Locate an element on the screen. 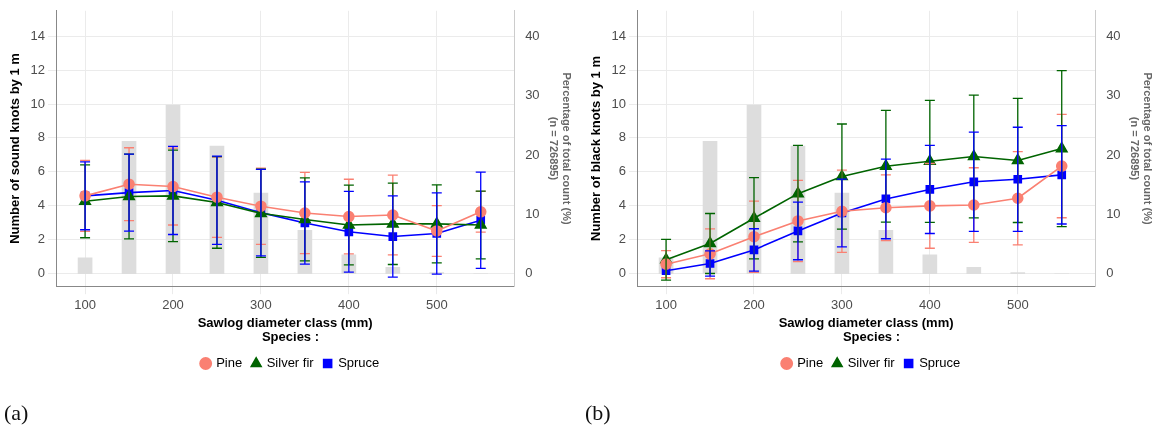  text: (b) is located at coordinates (598, 413).